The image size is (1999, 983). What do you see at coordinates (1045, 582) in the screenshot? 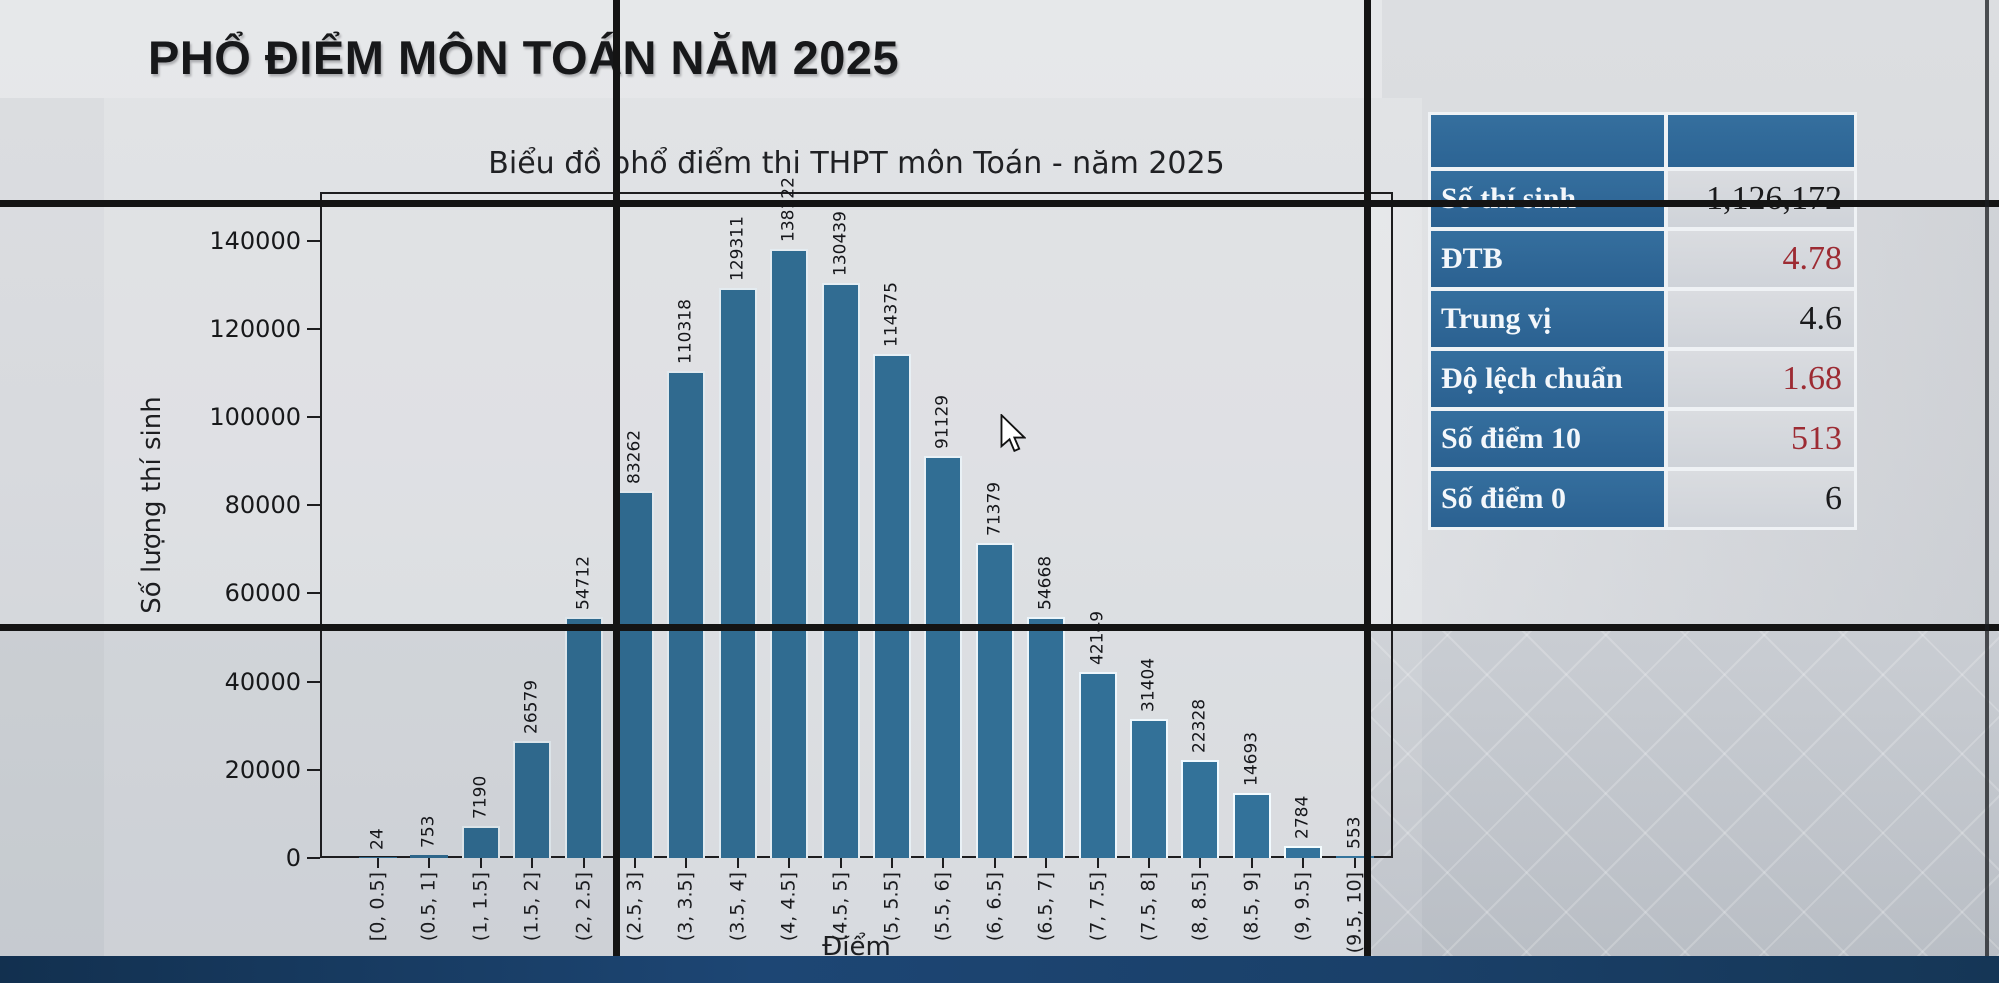
I see `bar-value-label: 54668` at bounding box center [1045, 582].